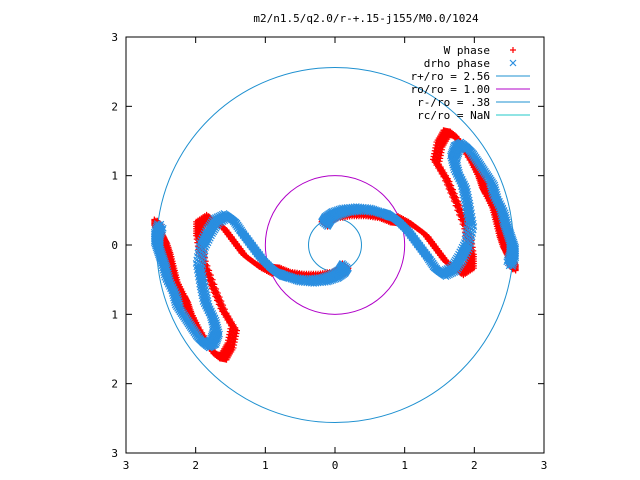 The height and width of the screenshot is (480, 640). Describe the element at coordinates (467, 50) in the screenshot. I see `legend-label: W phase` at that location.